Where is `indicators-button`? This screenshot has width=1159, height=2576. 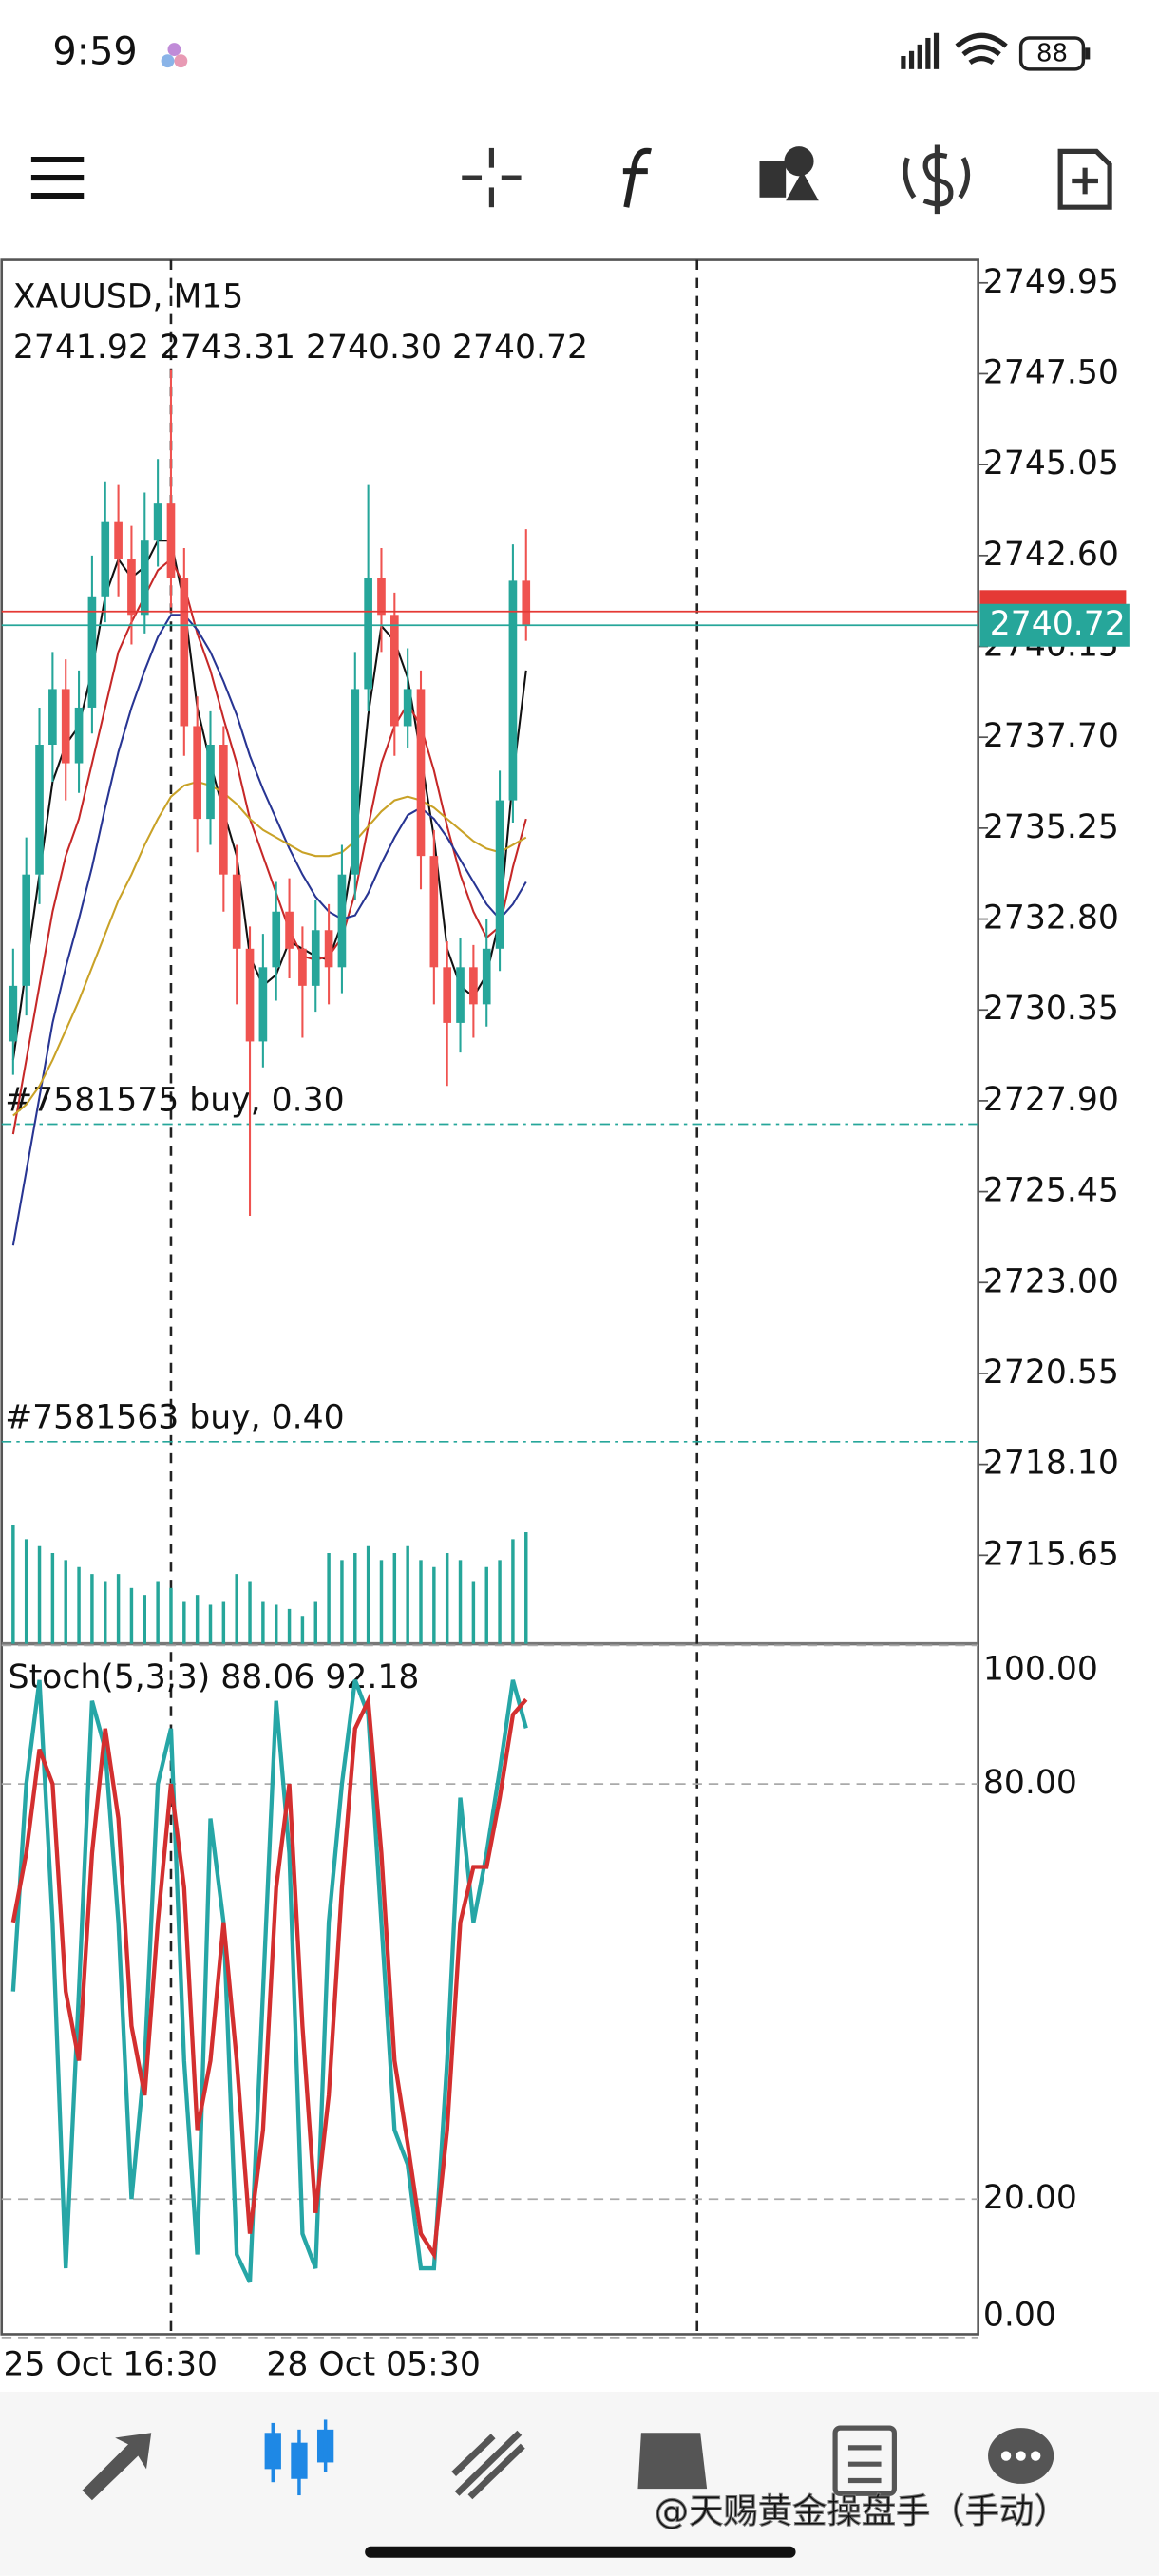 indicators-button is located at coordinates (637, 177).